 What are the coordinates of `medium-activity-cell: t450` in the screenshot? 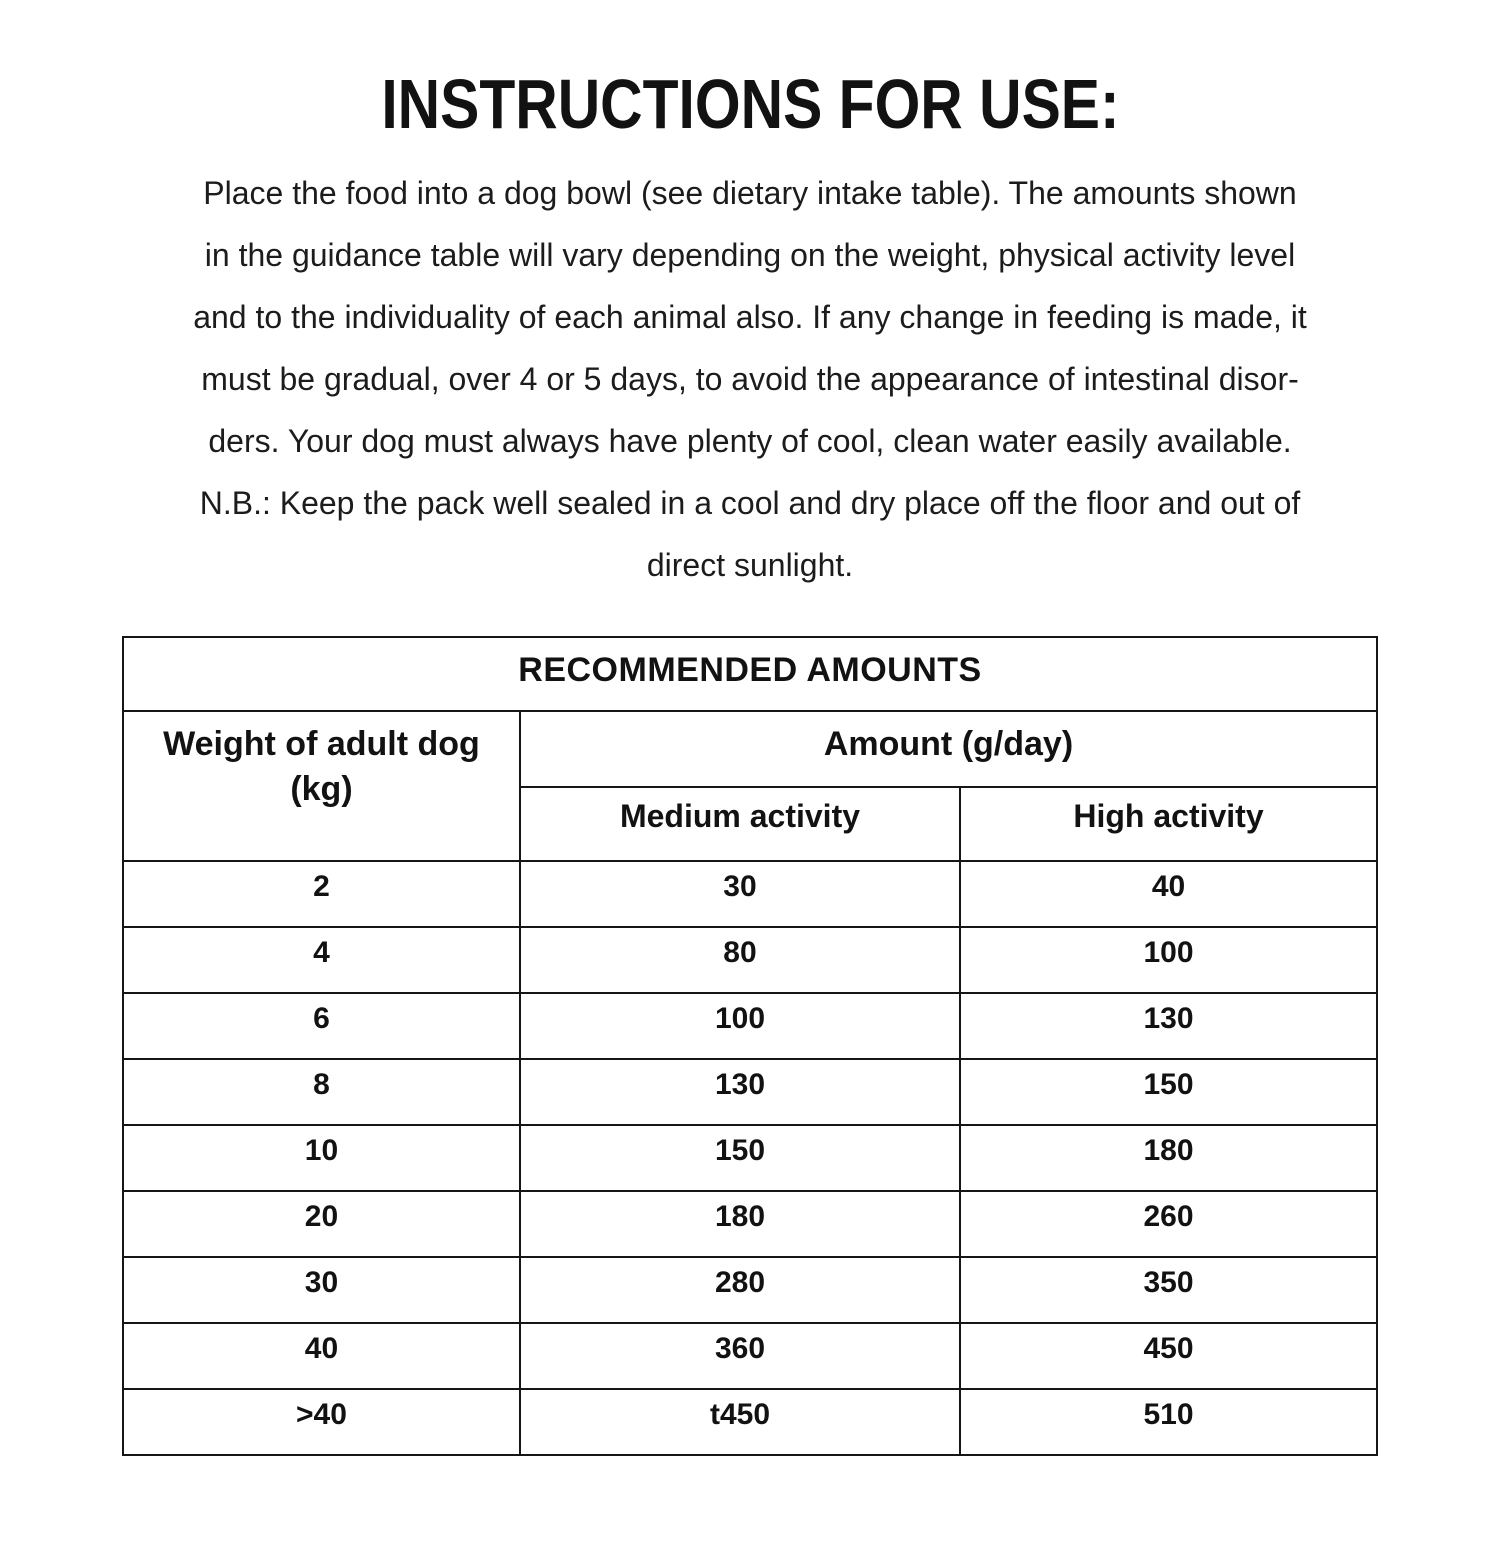 It's located at (739, 1422).